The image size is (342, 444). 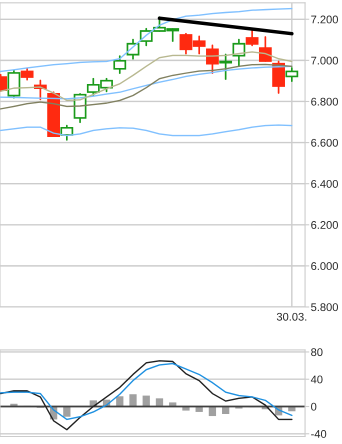 What do you see at coordinates (324, 20) in the screenshot?
I see `y-tick-label: 7.200` at bounding box center [324, 20].